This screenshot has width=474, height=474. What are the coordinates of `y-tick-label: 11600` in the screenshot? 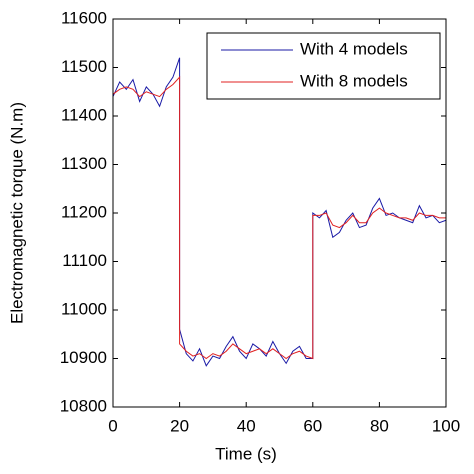 It's located at (84, 17).